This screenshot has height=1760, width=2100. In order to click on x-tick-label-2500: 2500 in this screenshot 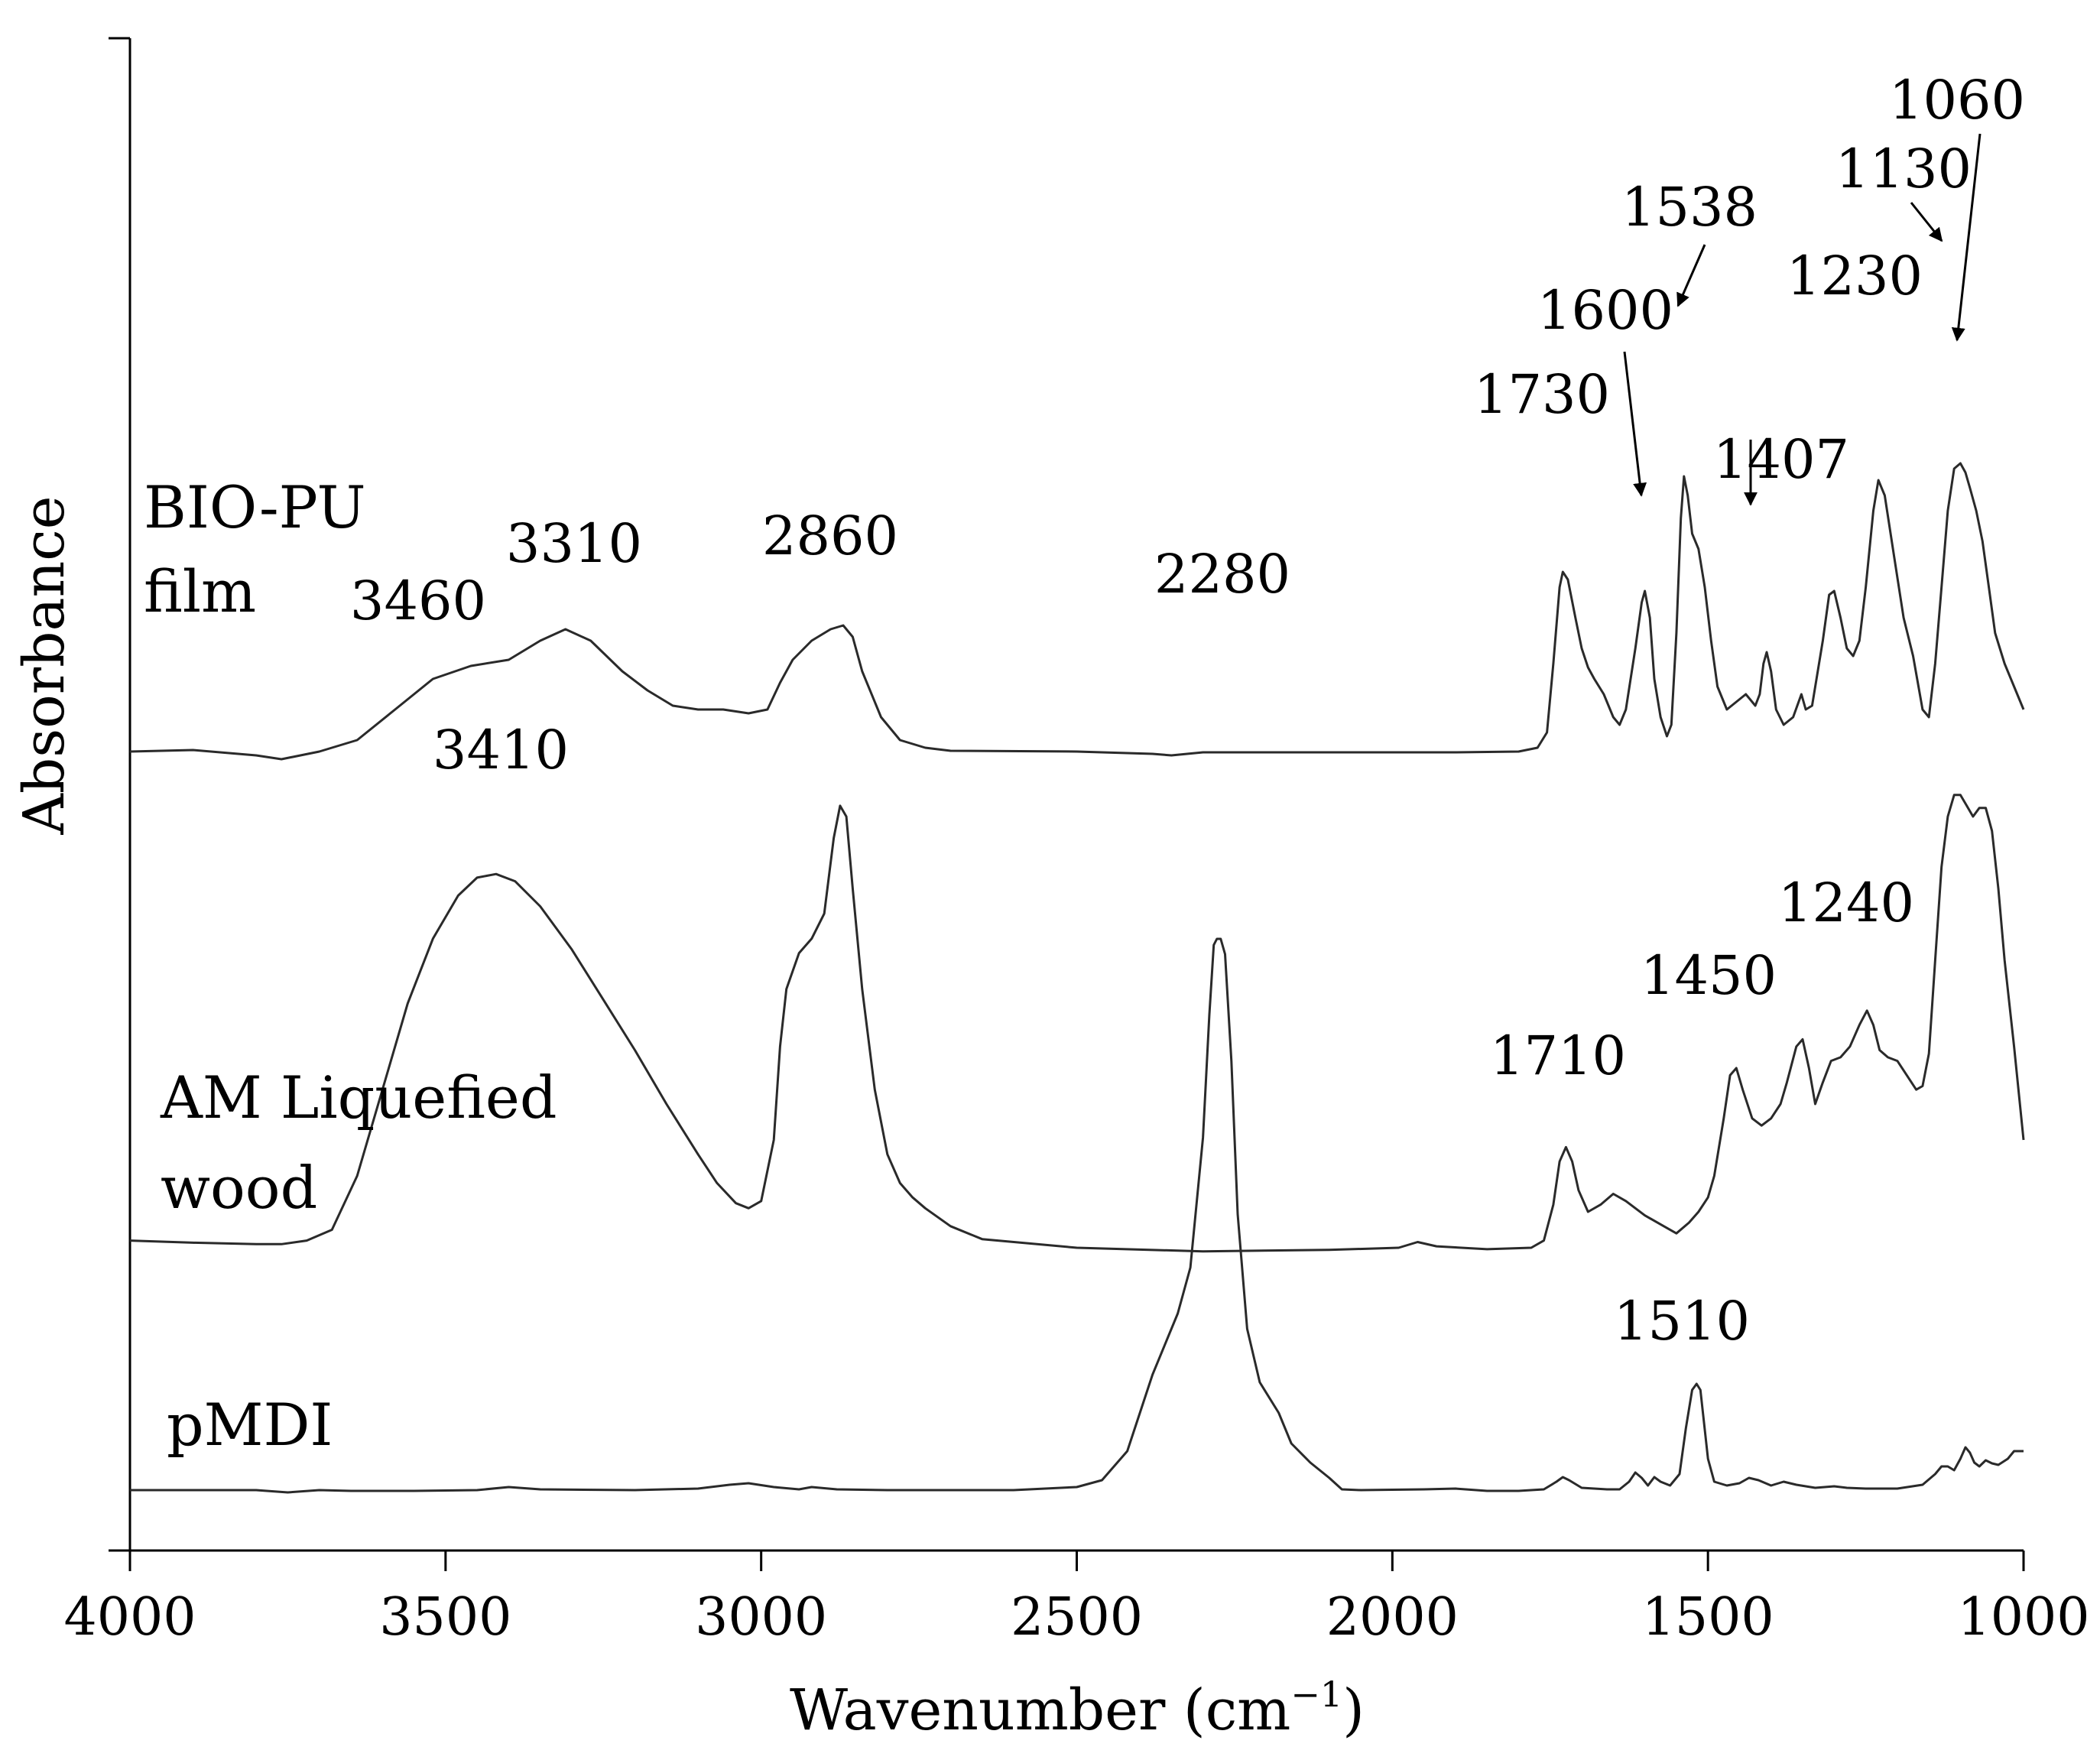, I will do `click(1077, 1617)`.